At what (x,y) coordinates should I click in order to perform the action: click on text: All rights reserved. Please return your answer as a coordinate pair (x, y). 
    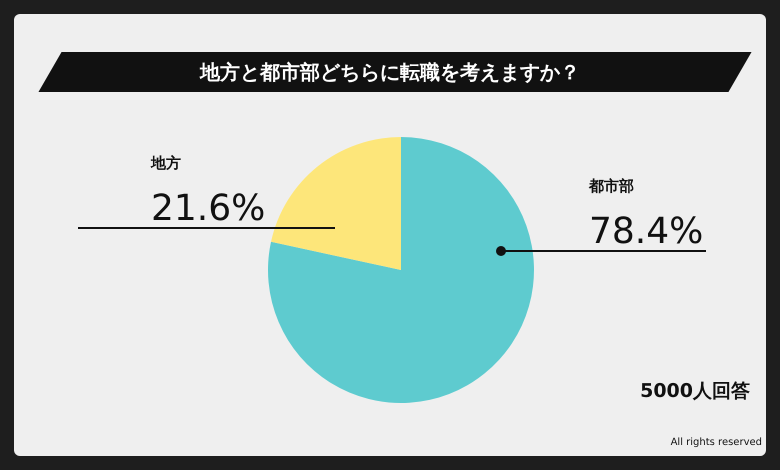
    Looking at the image, I should click on (716, 442).